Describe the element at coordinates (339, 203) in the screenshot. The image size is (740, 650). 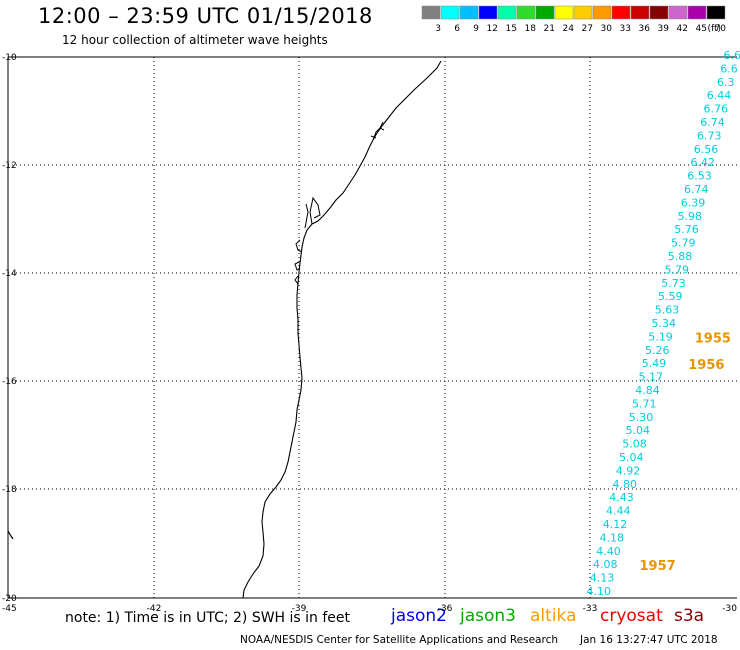
I see `coastline-detail` at that location.